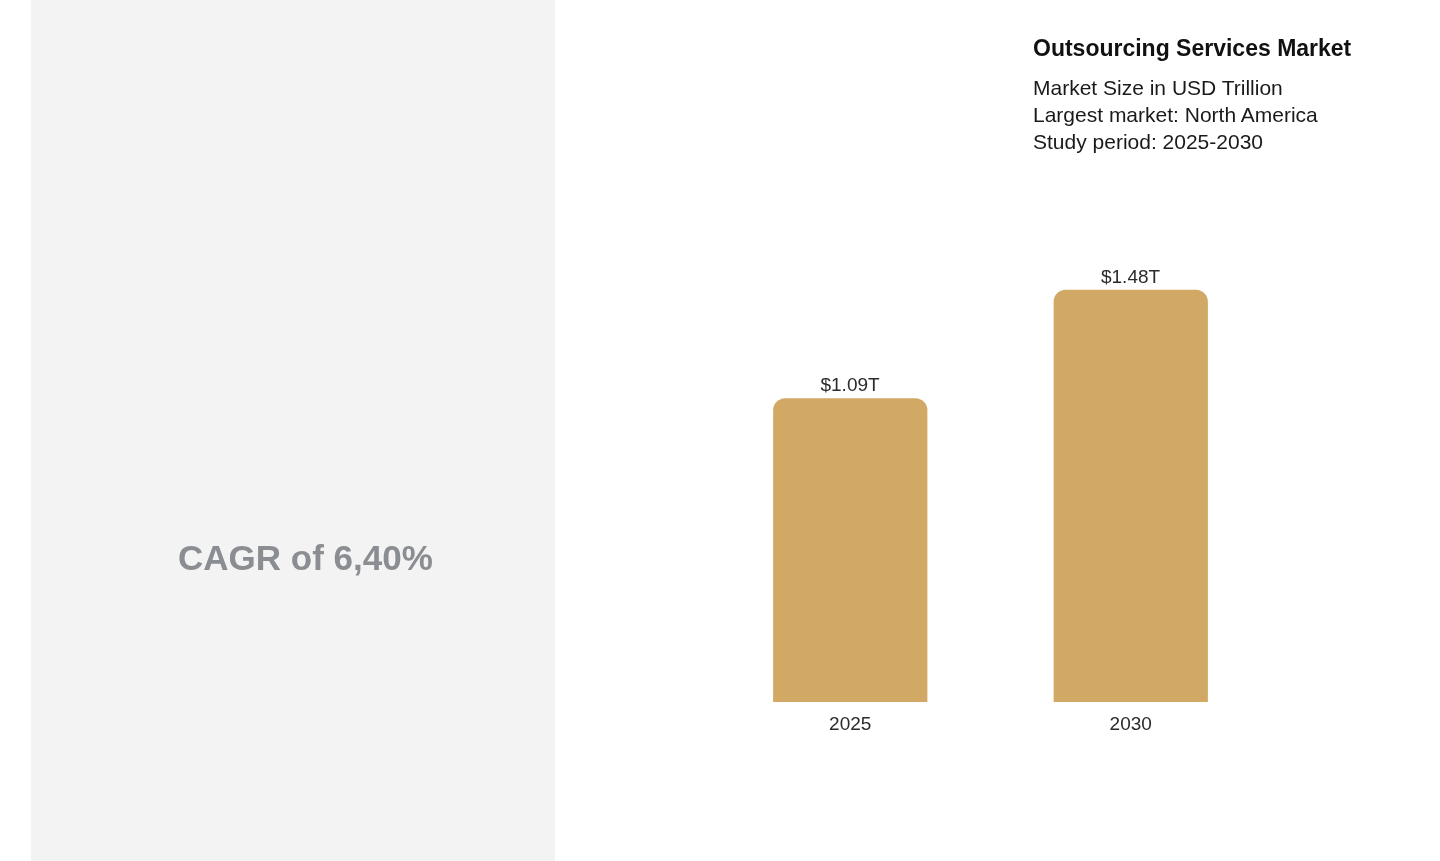 This screenshot has height=861, width=1440. I want to click on chart-title: Outsourcing Services Market, so click(1192, 48).